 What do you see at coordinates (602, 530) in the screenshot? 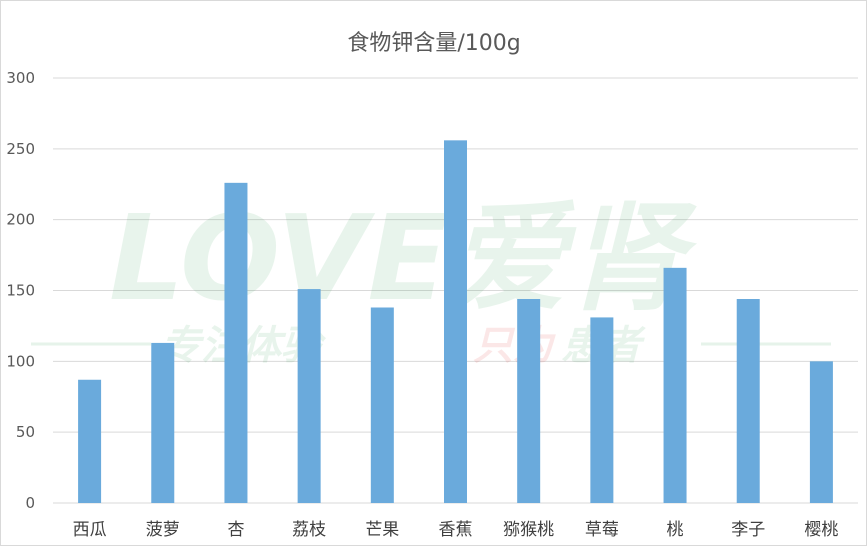
I see `x-category-label: 草莓` at bounding box center [602, 530].